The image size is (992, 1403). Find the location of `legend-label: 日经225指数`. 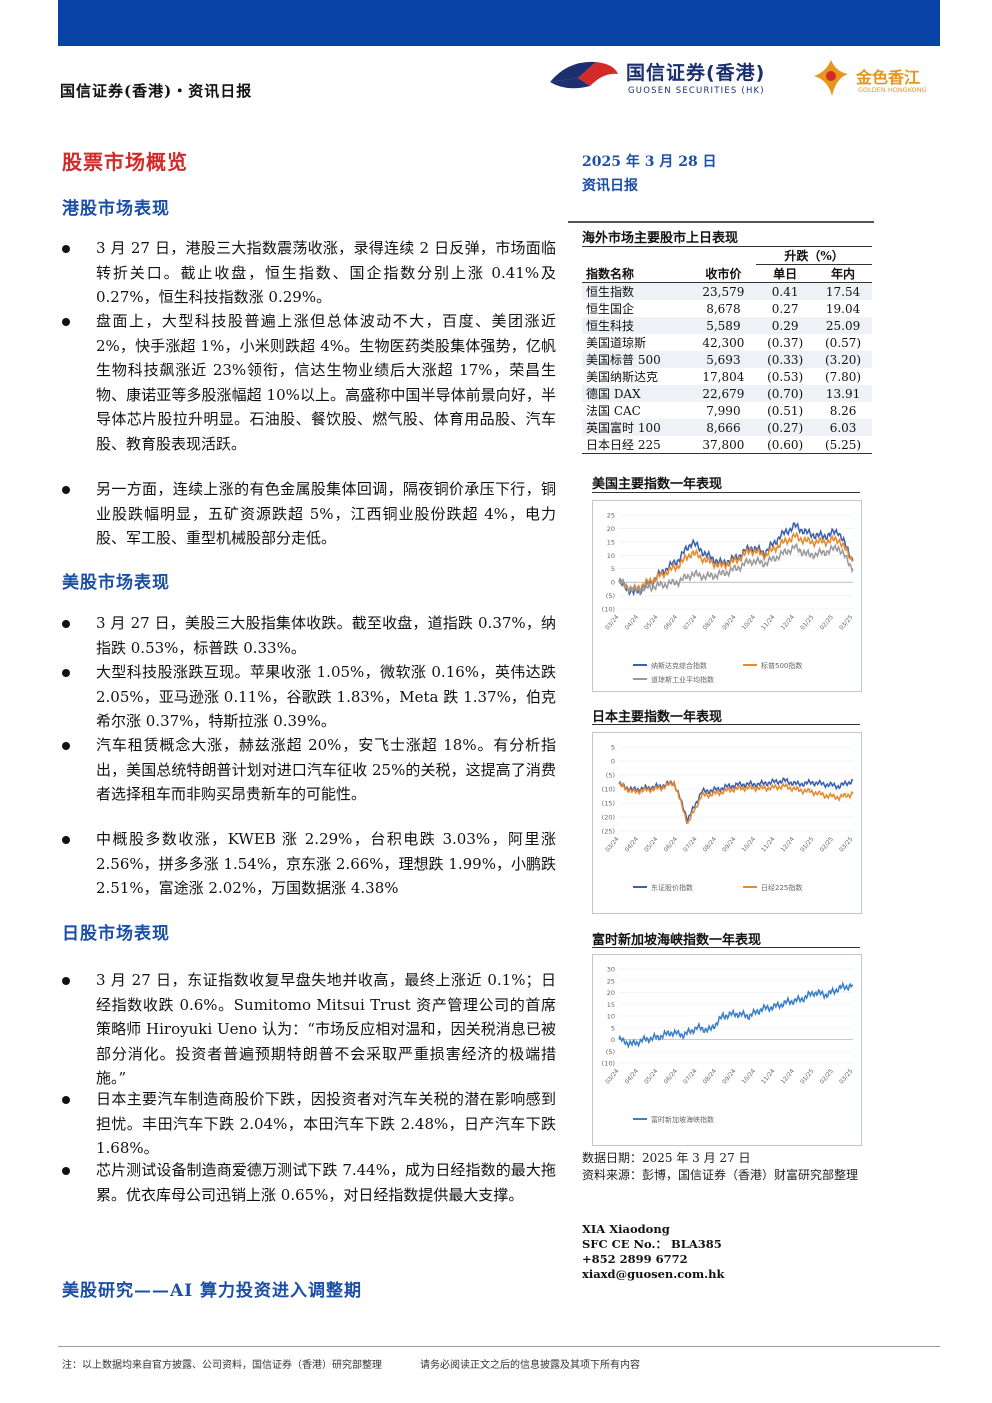

legend-label: 日经225指数 is located at coordinates (781, 887).